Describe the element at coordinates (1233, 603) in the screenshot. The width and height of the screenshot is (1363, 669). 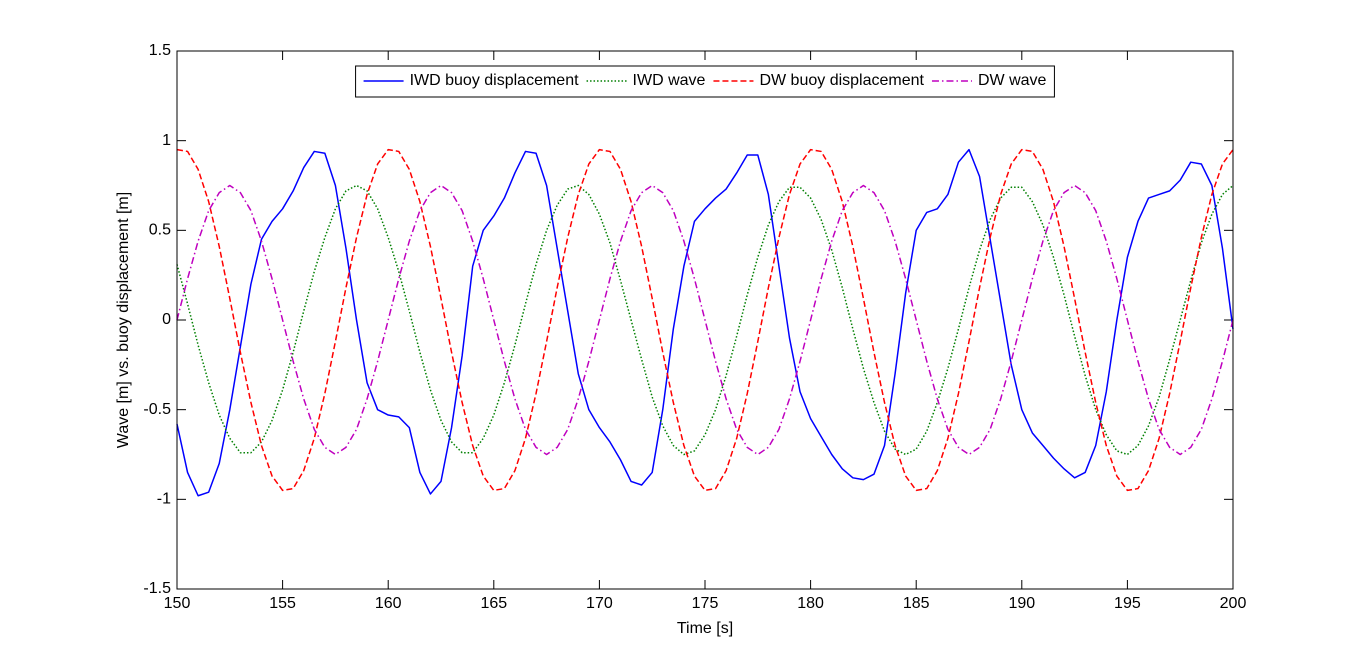
I see `x-tick-label: 200` at that location.